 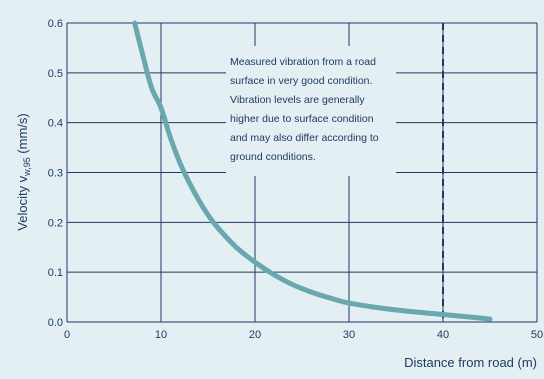 I want to click on x-axis-title: Distance from road (m), so click(x=470, y=362).